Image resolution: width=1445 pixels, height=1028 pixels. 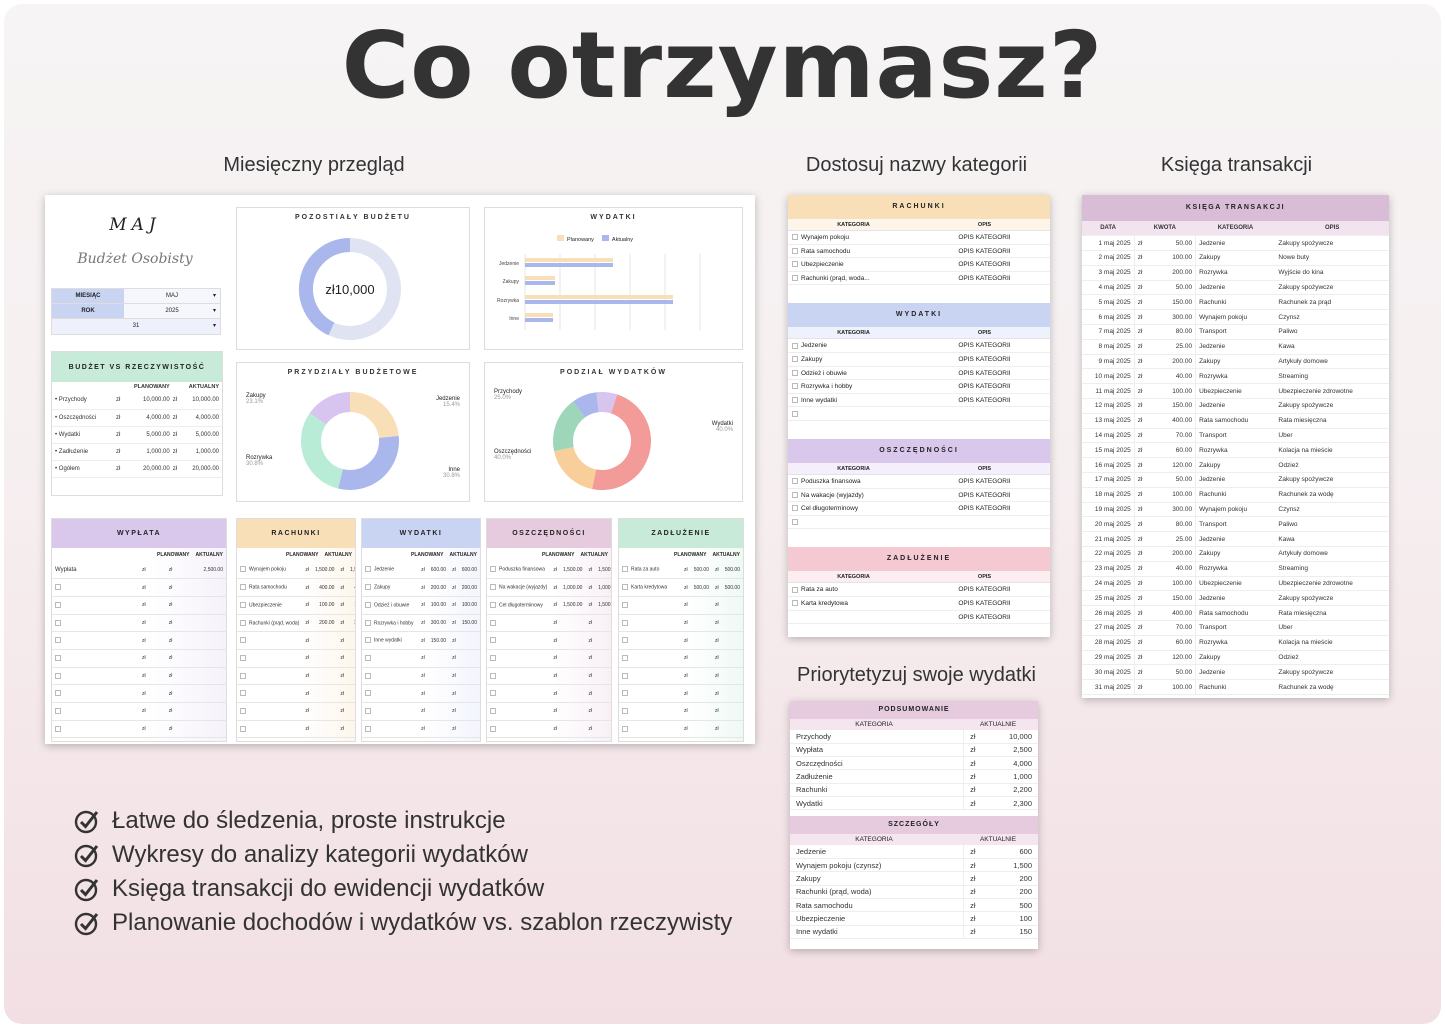 I want to click on day-dropdown: 31 ▾, so click(x=136, y=326).